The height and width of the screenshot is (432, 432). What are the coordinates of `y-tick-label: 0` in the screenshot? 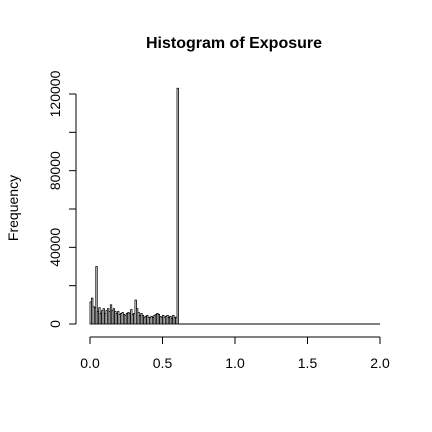 It's located at (55, 324).